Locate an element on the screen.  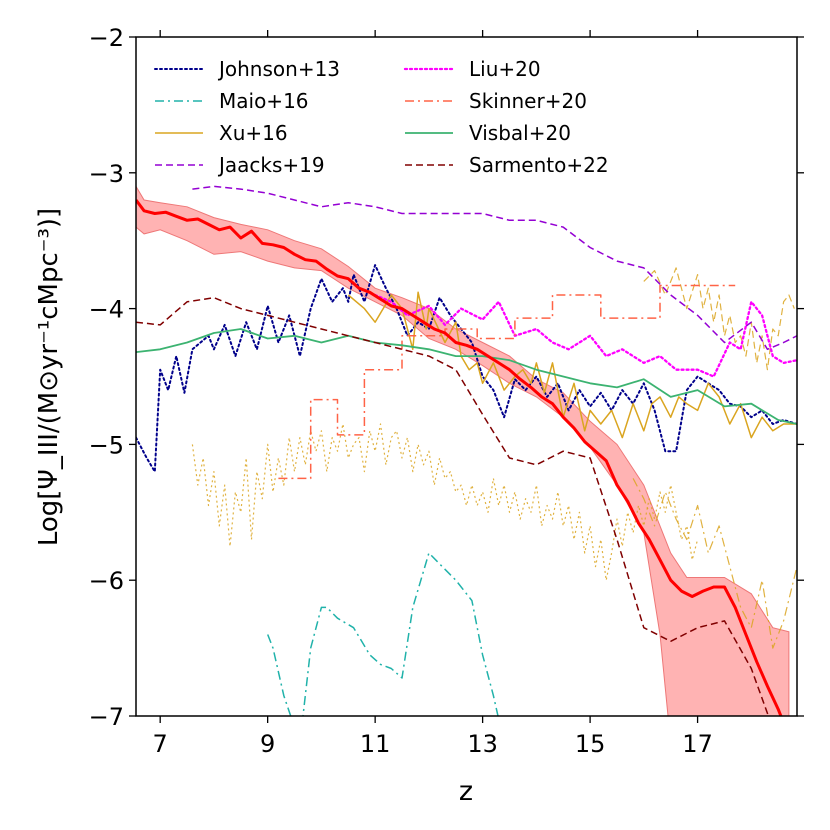
x-tick-label: 11 is located at coordinates (375, 744).